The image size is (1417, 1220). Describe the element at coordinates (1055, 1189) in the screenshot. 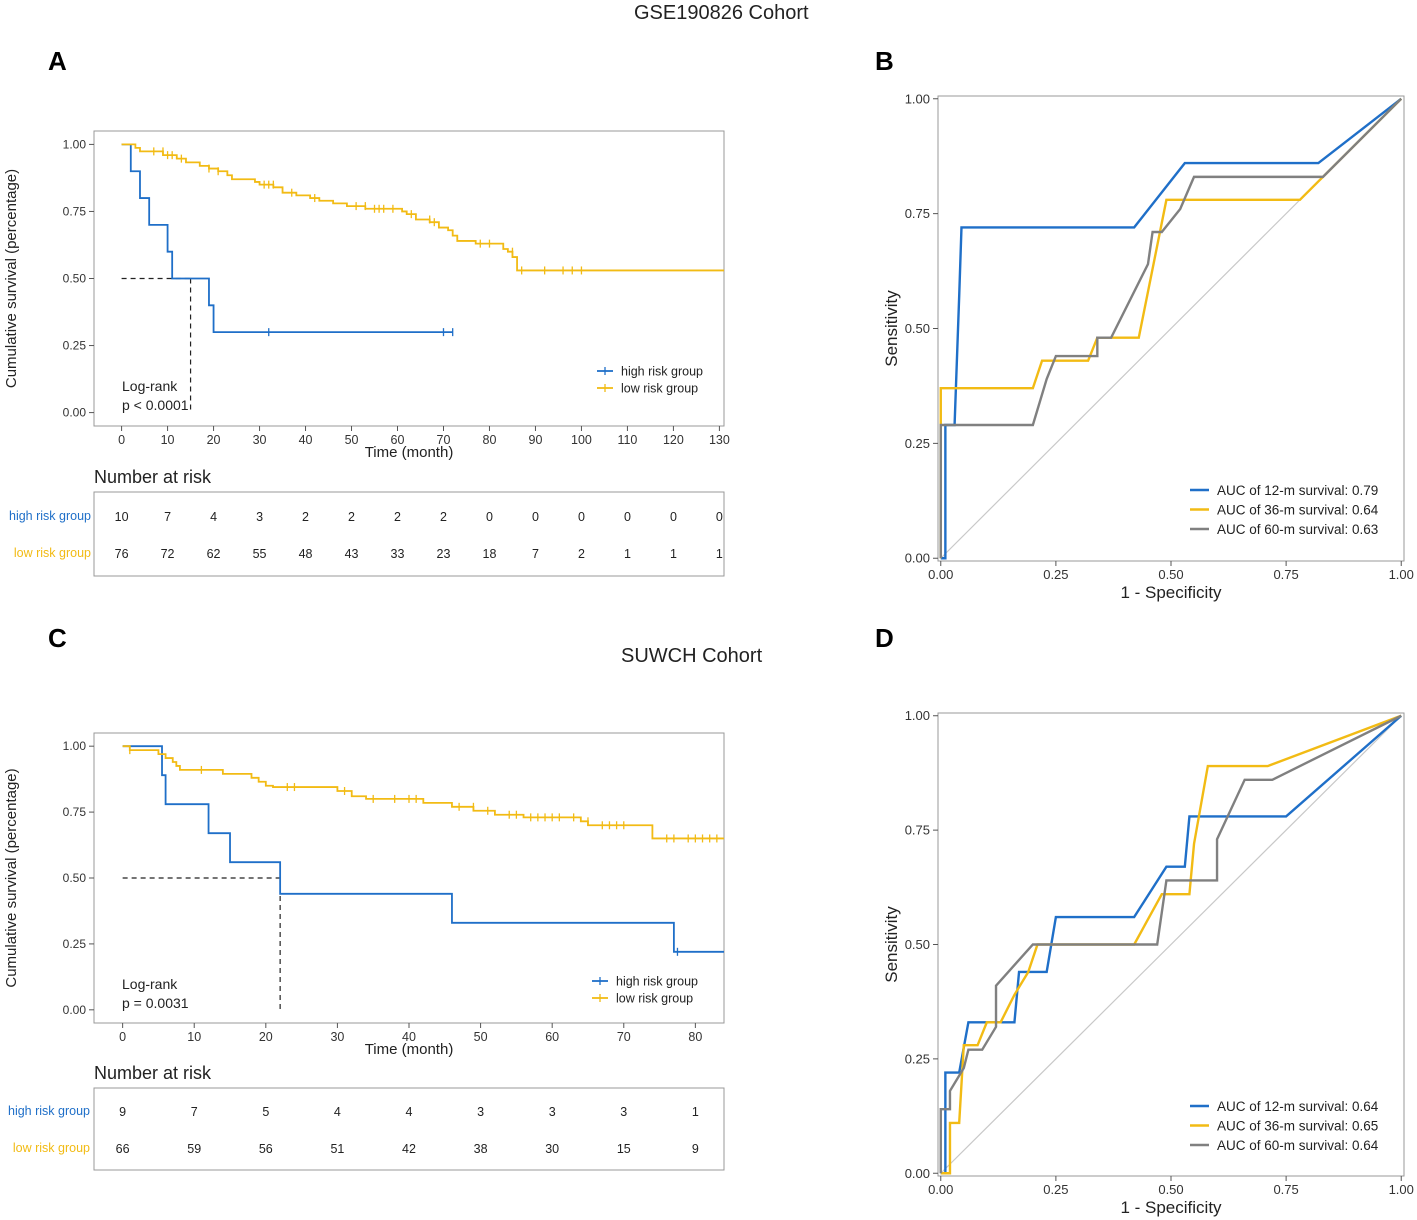

I see `x-tick-label-d: 0.25` at that location.